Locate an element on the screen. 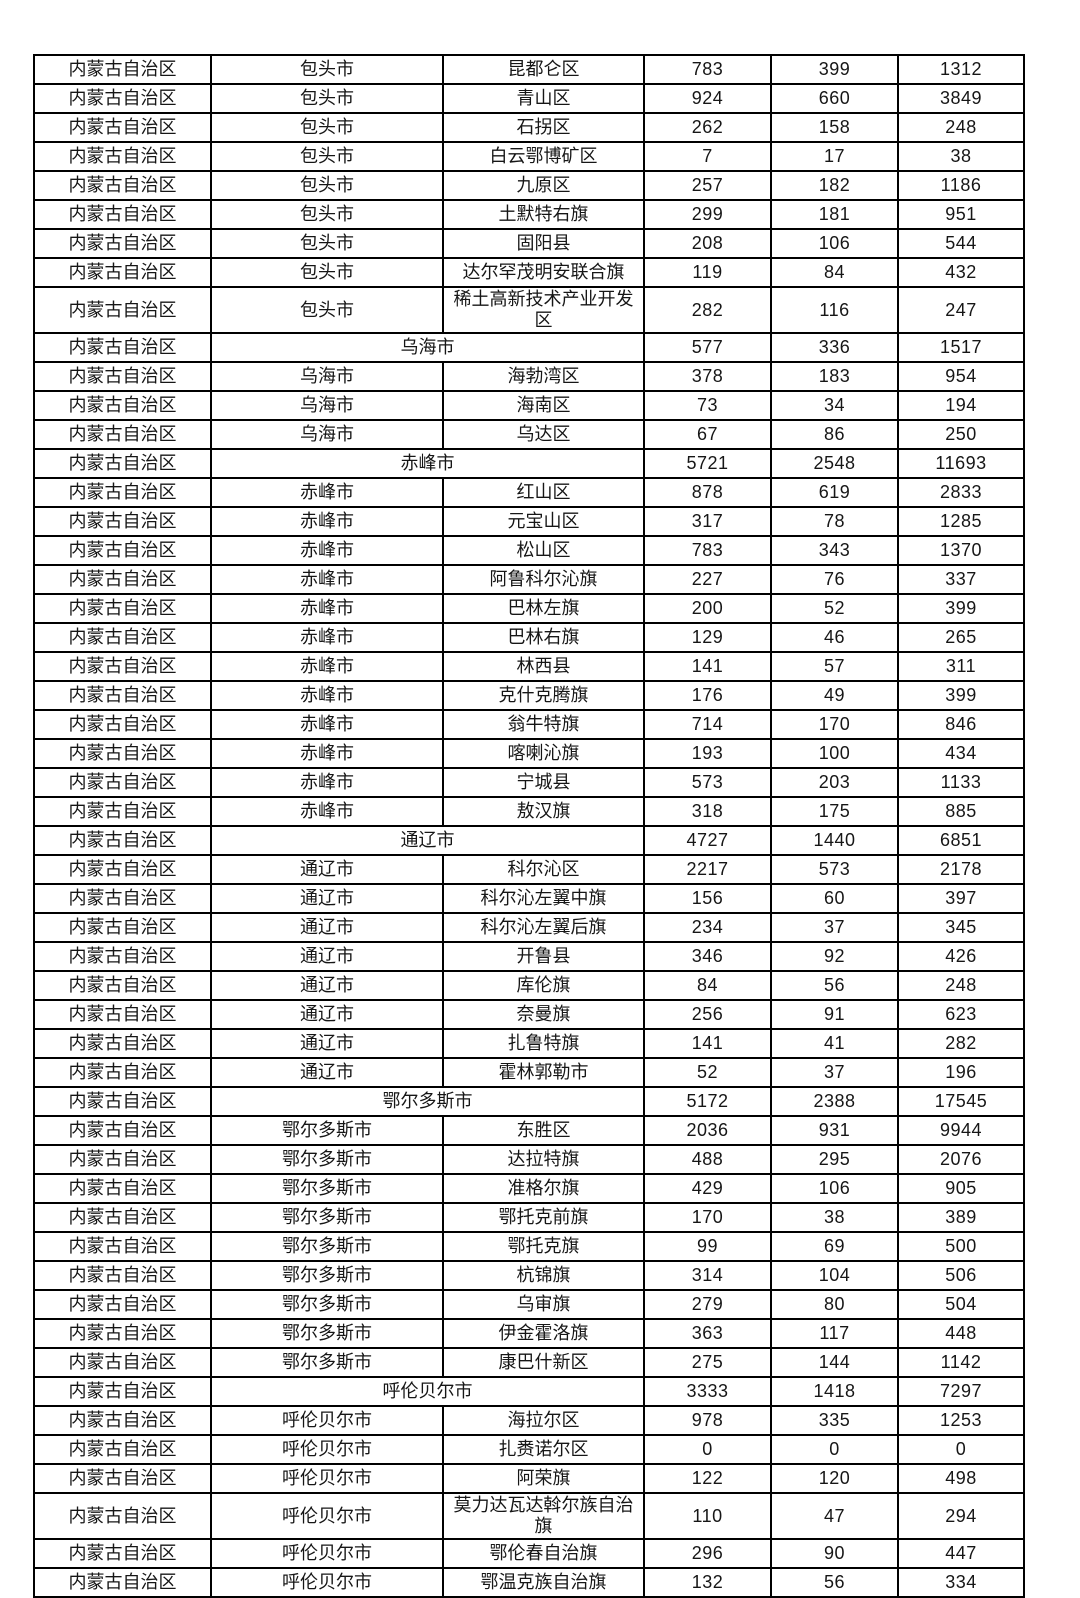 The height and width of the screenshot is (1598, 1080). value-cell: 1440 is located at coordinates (834, 840).